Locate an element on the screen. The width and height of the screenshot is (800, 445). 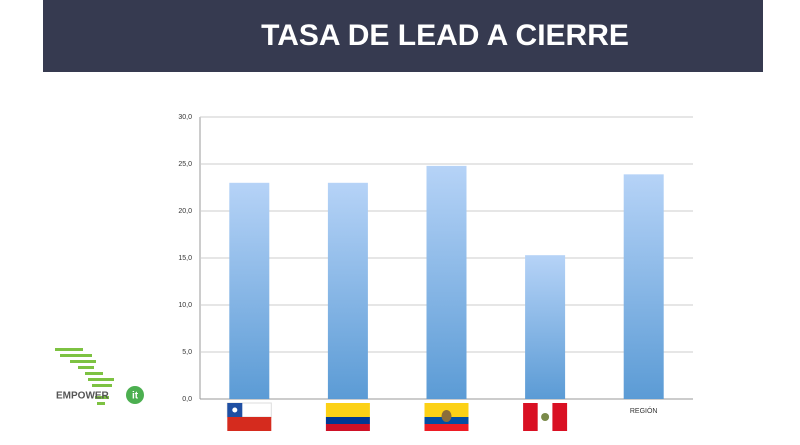
y-tick-label: 25,0 is located at coordinates (185, 164).